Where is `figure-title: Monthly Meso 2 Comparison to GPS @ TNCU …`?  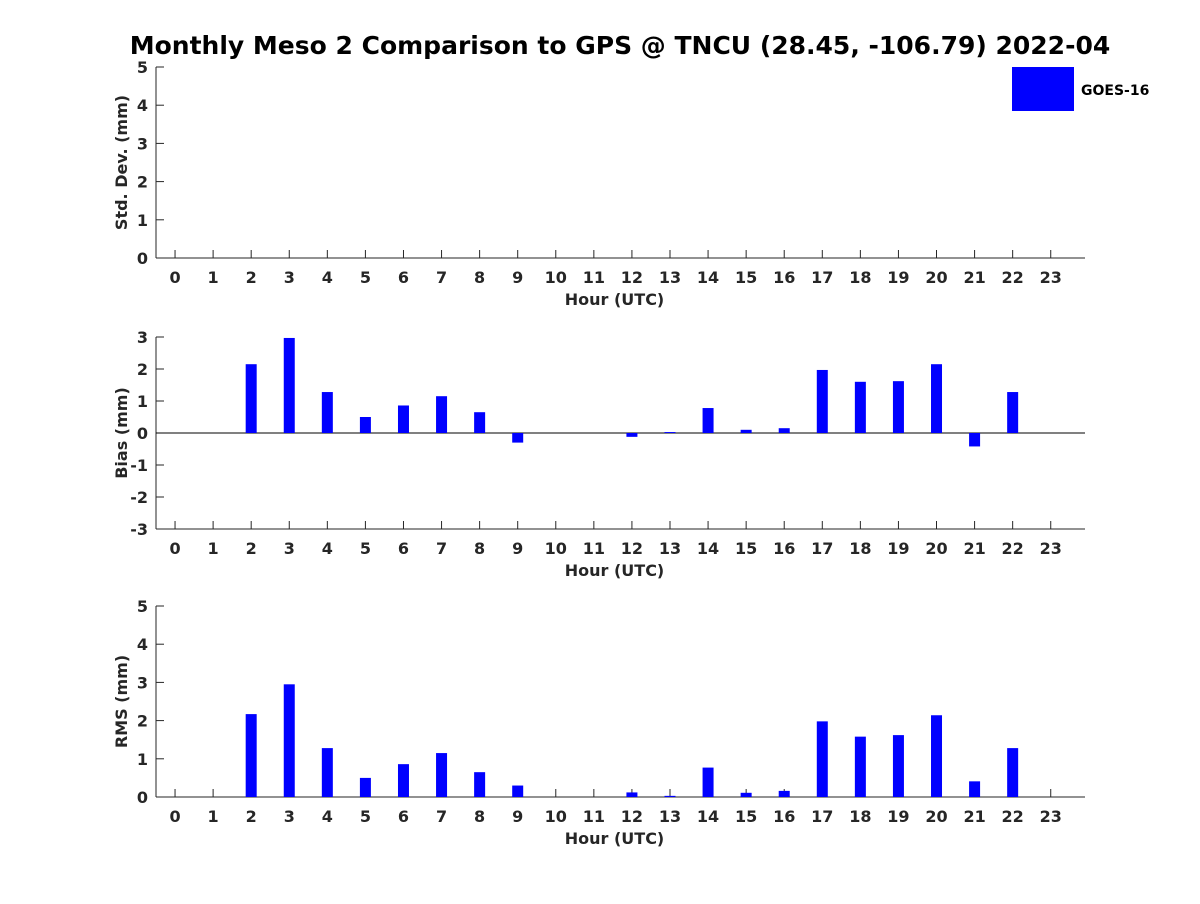 figure-title: Monthly Meso 2 Comparison to GPS @ TNCU … is located at coordinates (620, 45).